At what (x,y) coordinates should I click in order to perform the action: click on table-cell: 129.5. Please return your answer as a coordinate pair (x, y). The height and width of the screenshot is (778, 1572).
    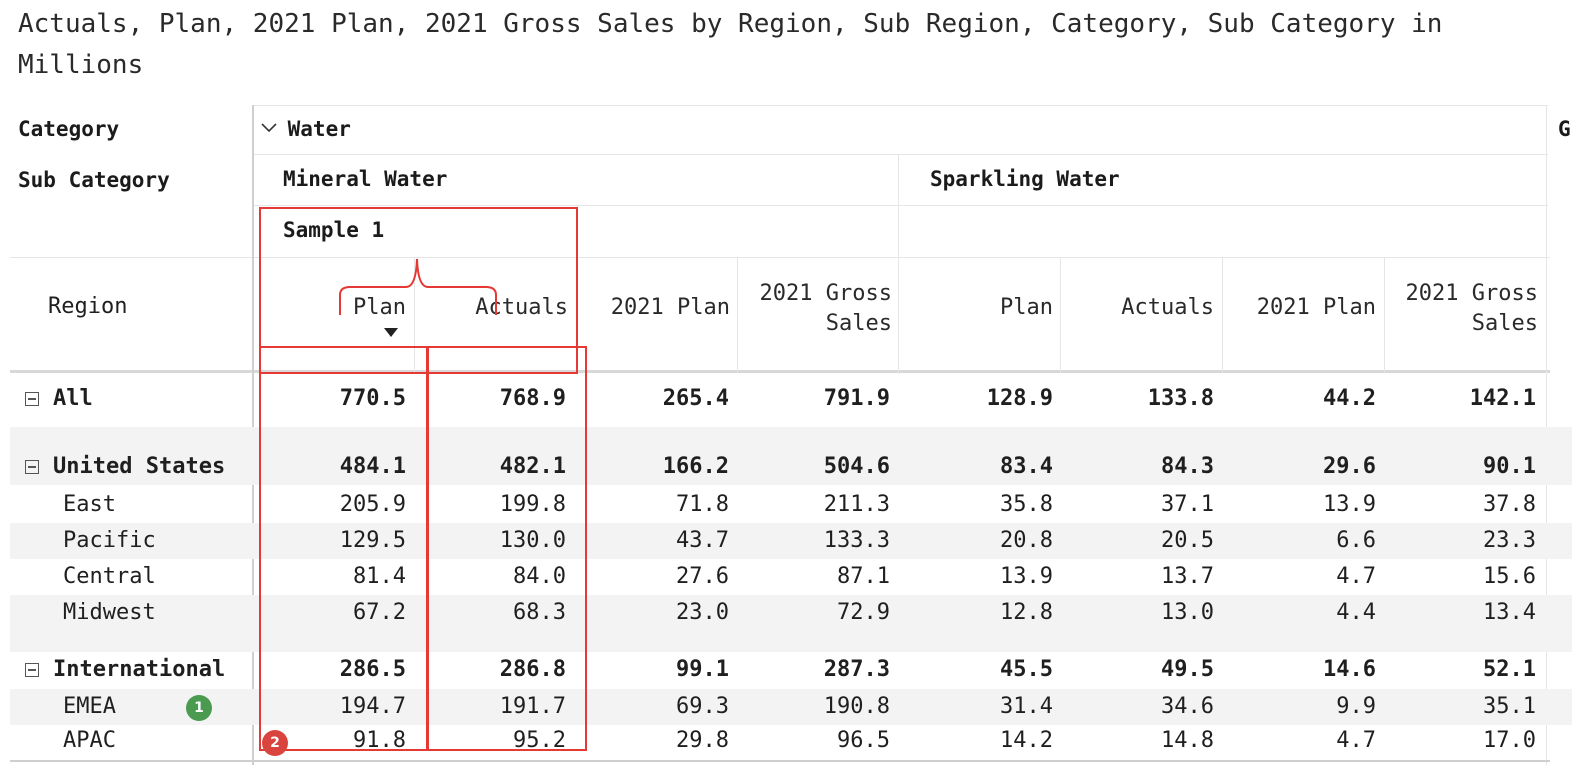
    Looking at the image, I should click on (372, 540).